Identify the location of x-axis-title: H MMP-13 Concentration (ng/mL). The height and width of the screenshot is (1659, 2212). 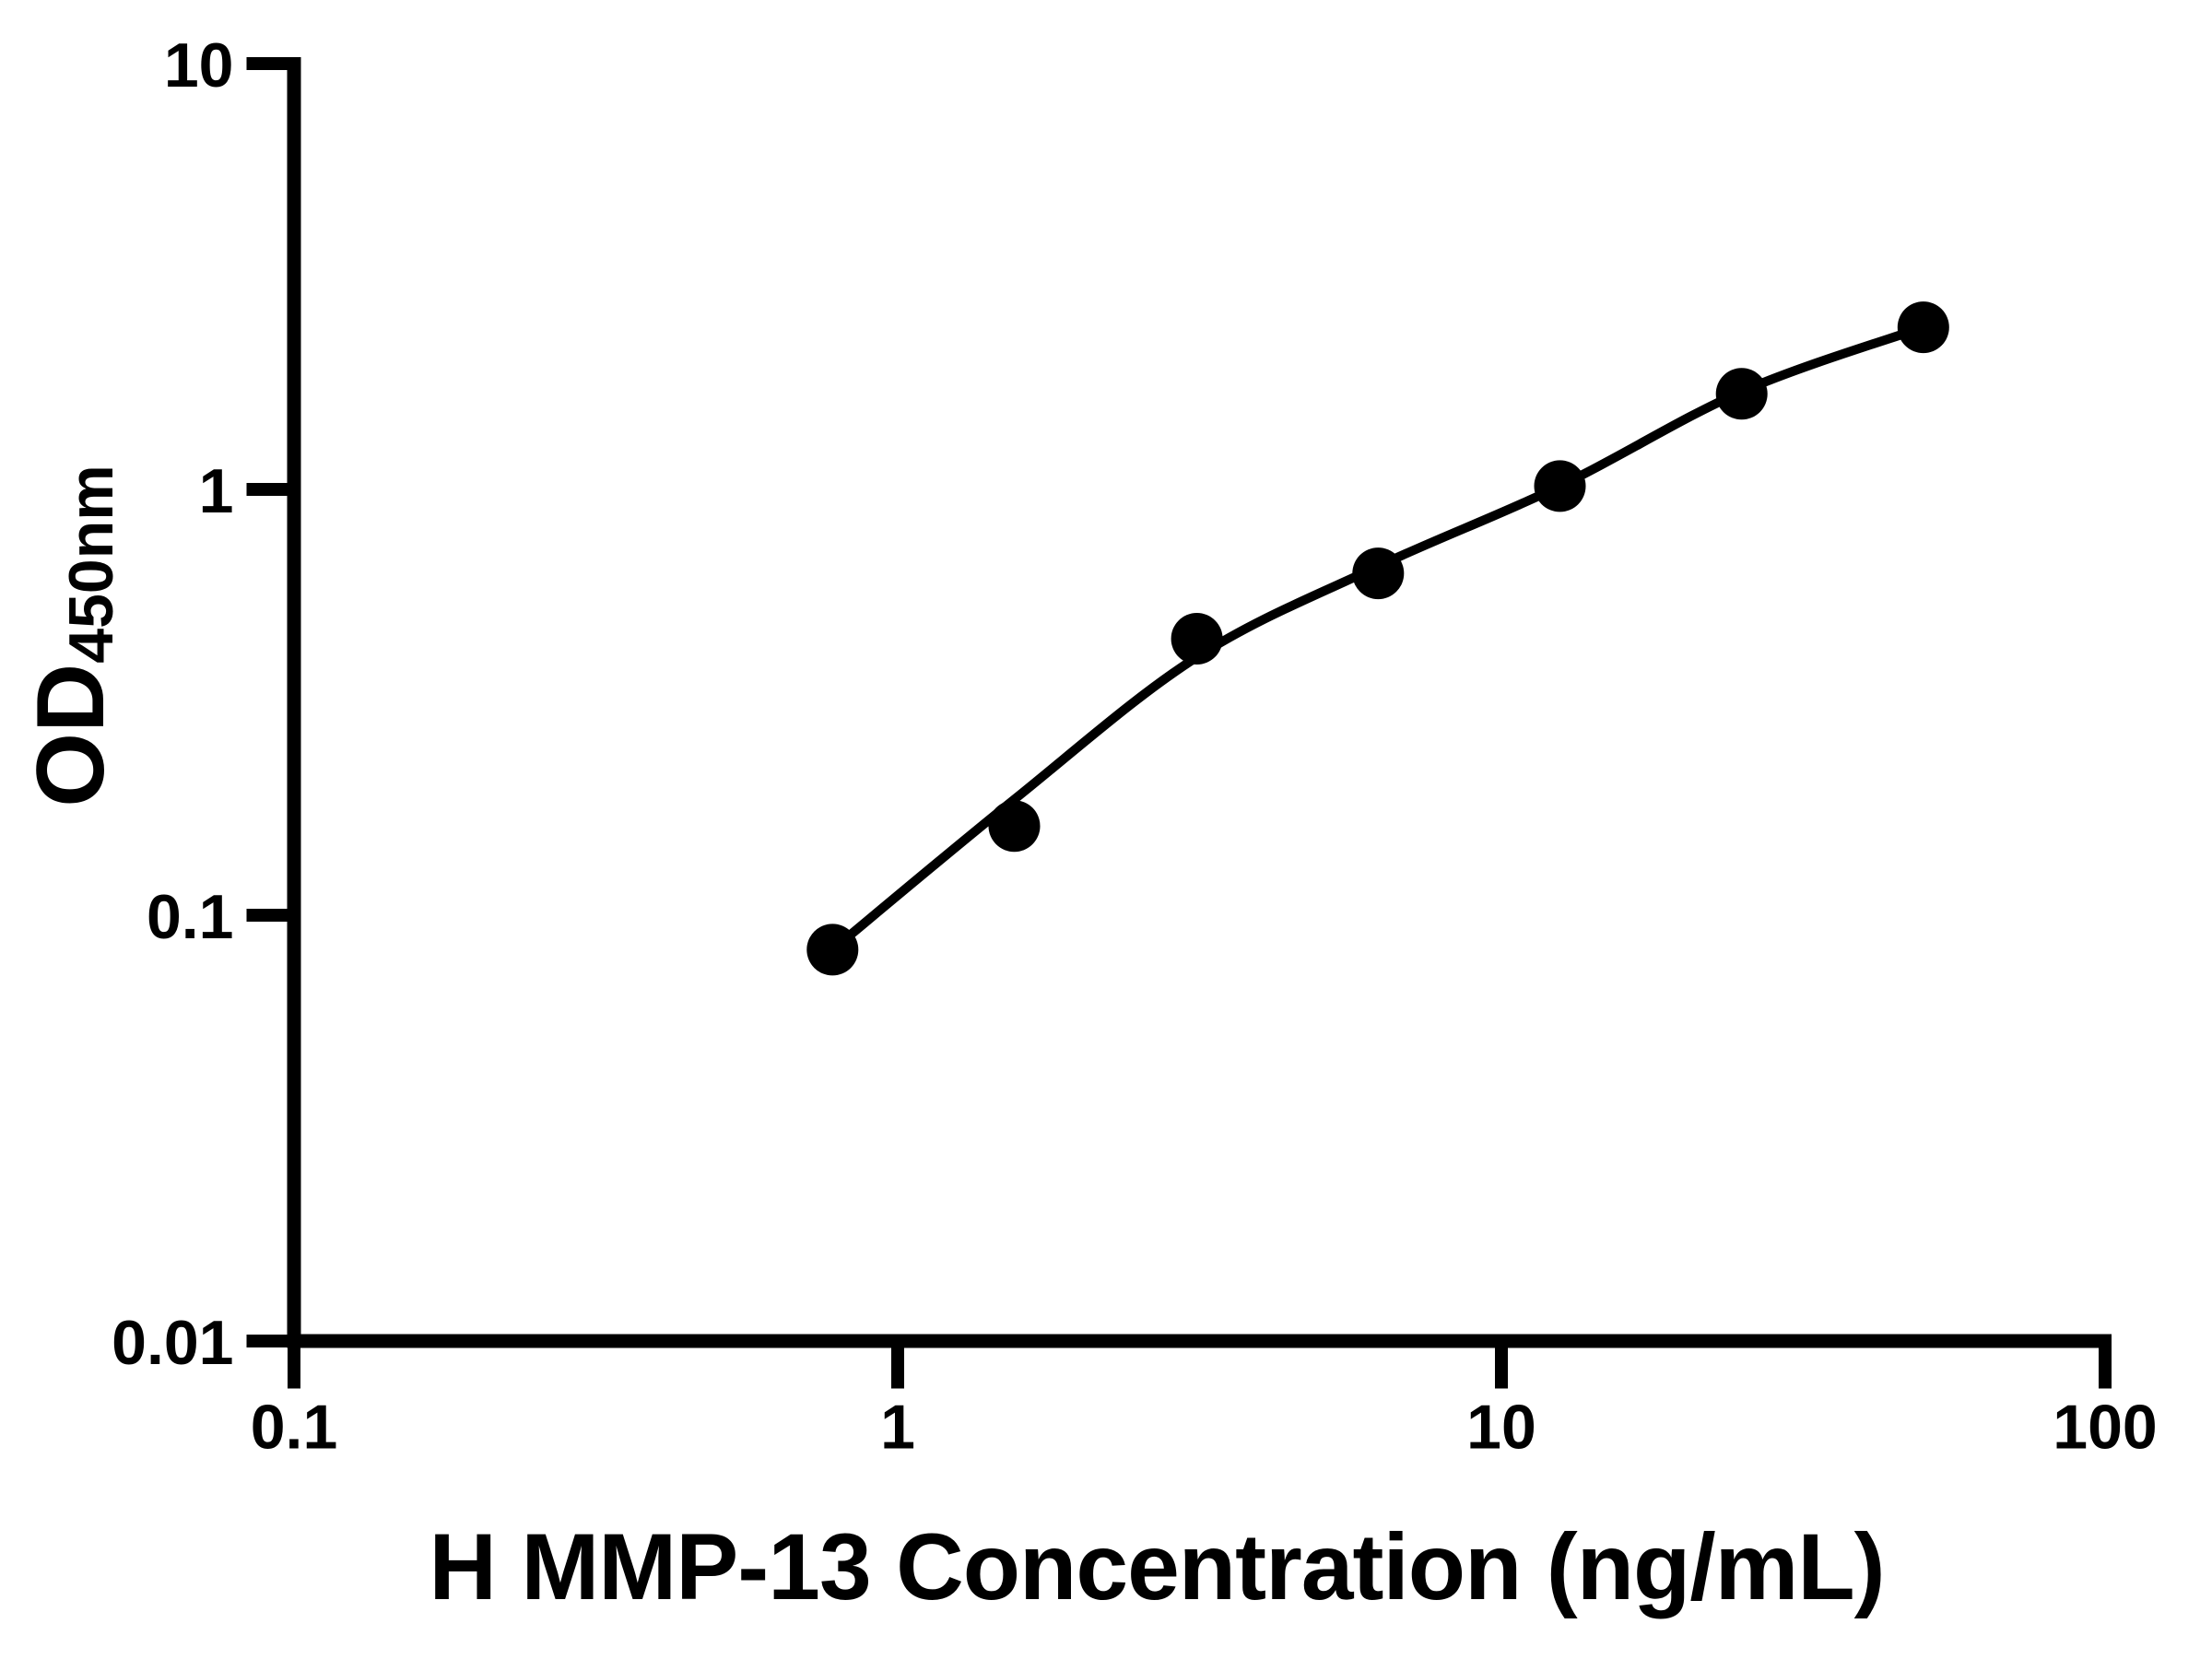
(1156, 1566).